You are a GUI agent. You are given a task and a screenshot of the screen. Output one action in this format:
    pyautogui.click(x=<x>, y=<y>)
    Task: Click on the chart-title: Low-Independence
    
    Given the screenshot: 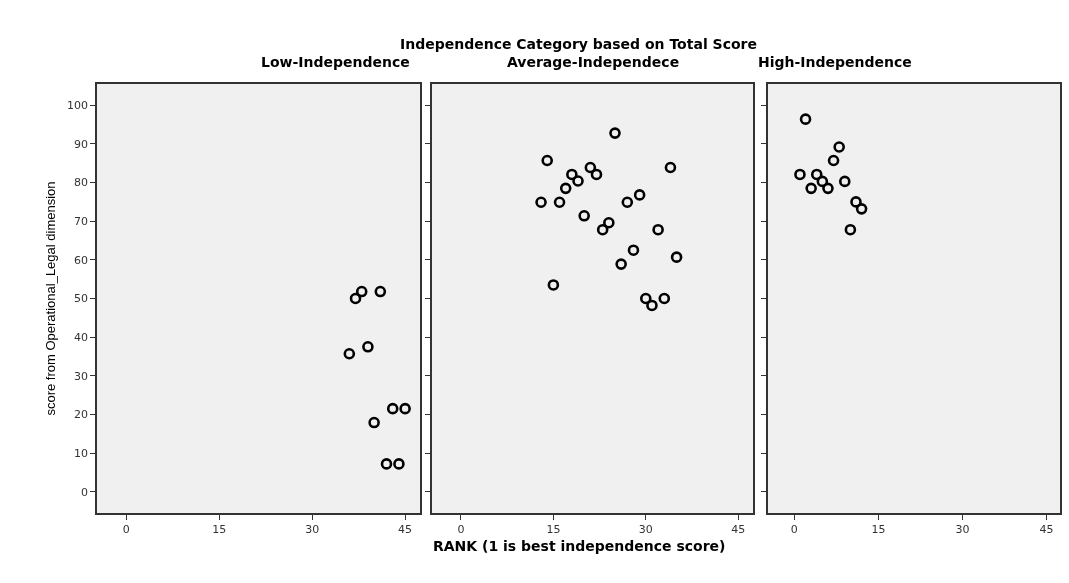 What is the action you would take?
    pyautogui.click(x=335, y=62)
    